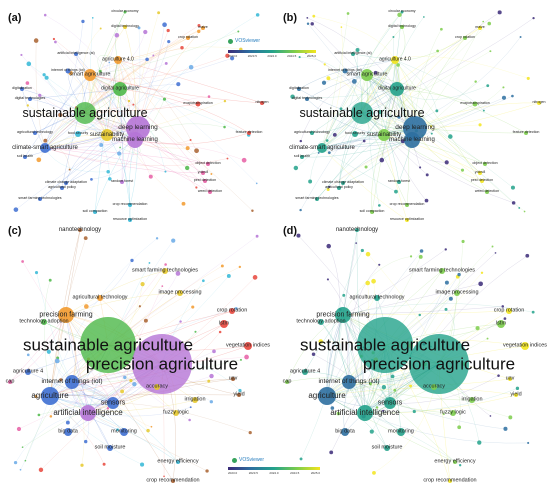 The image size is (550, 489). What do you see at coordinates (110, 447) in the screenshot?
I see `keyword-label: soil moisture` at bounding box center [110, 447].